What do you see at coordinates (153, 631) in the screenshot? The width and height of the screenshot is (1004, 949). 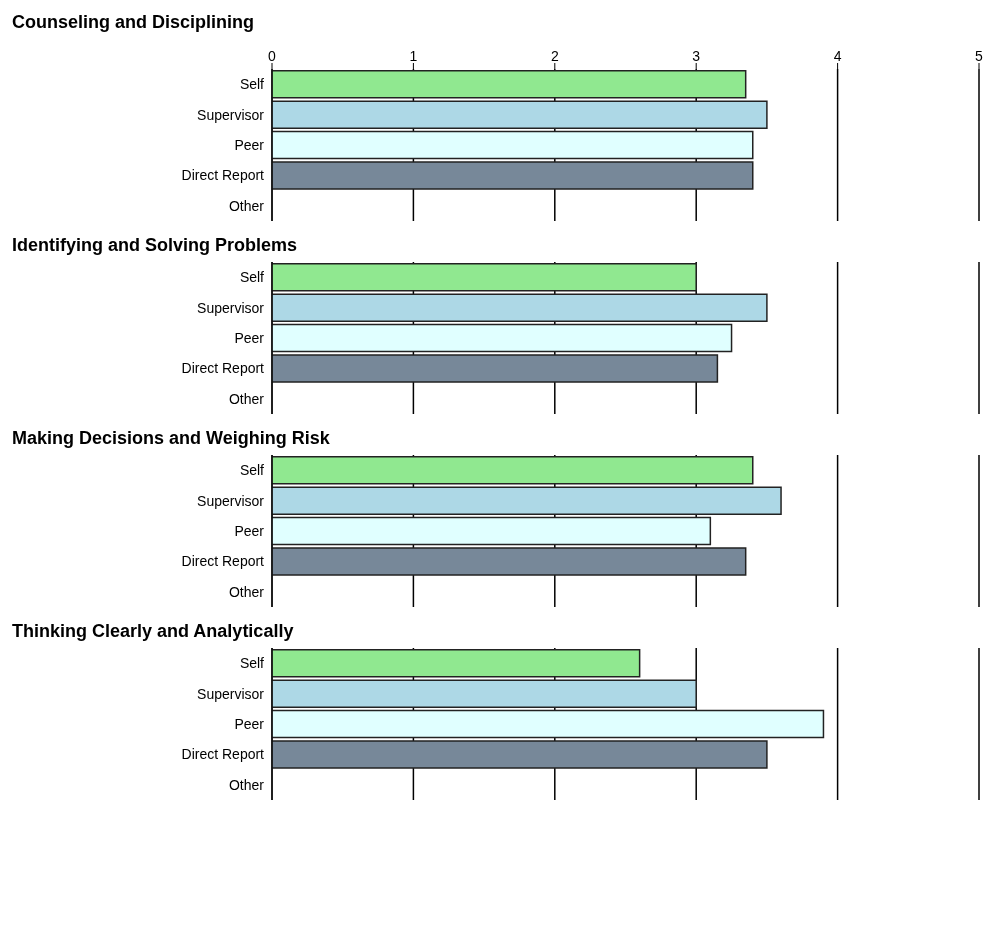 I see `chart-title: Thinking Clearly and Analytically` at bounding box center [153, 631].